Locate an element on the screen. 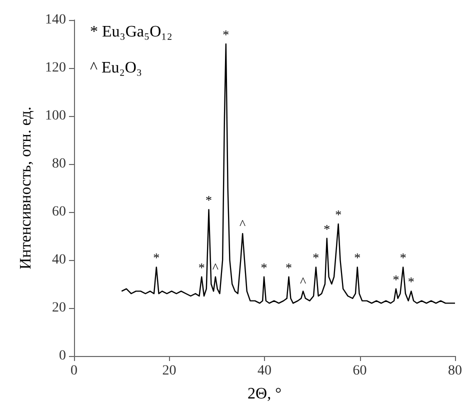 This screenshot has width=471, height=410. y-axis-title: Интенсивность, отн. ед. is located at coordinates (26, 188).